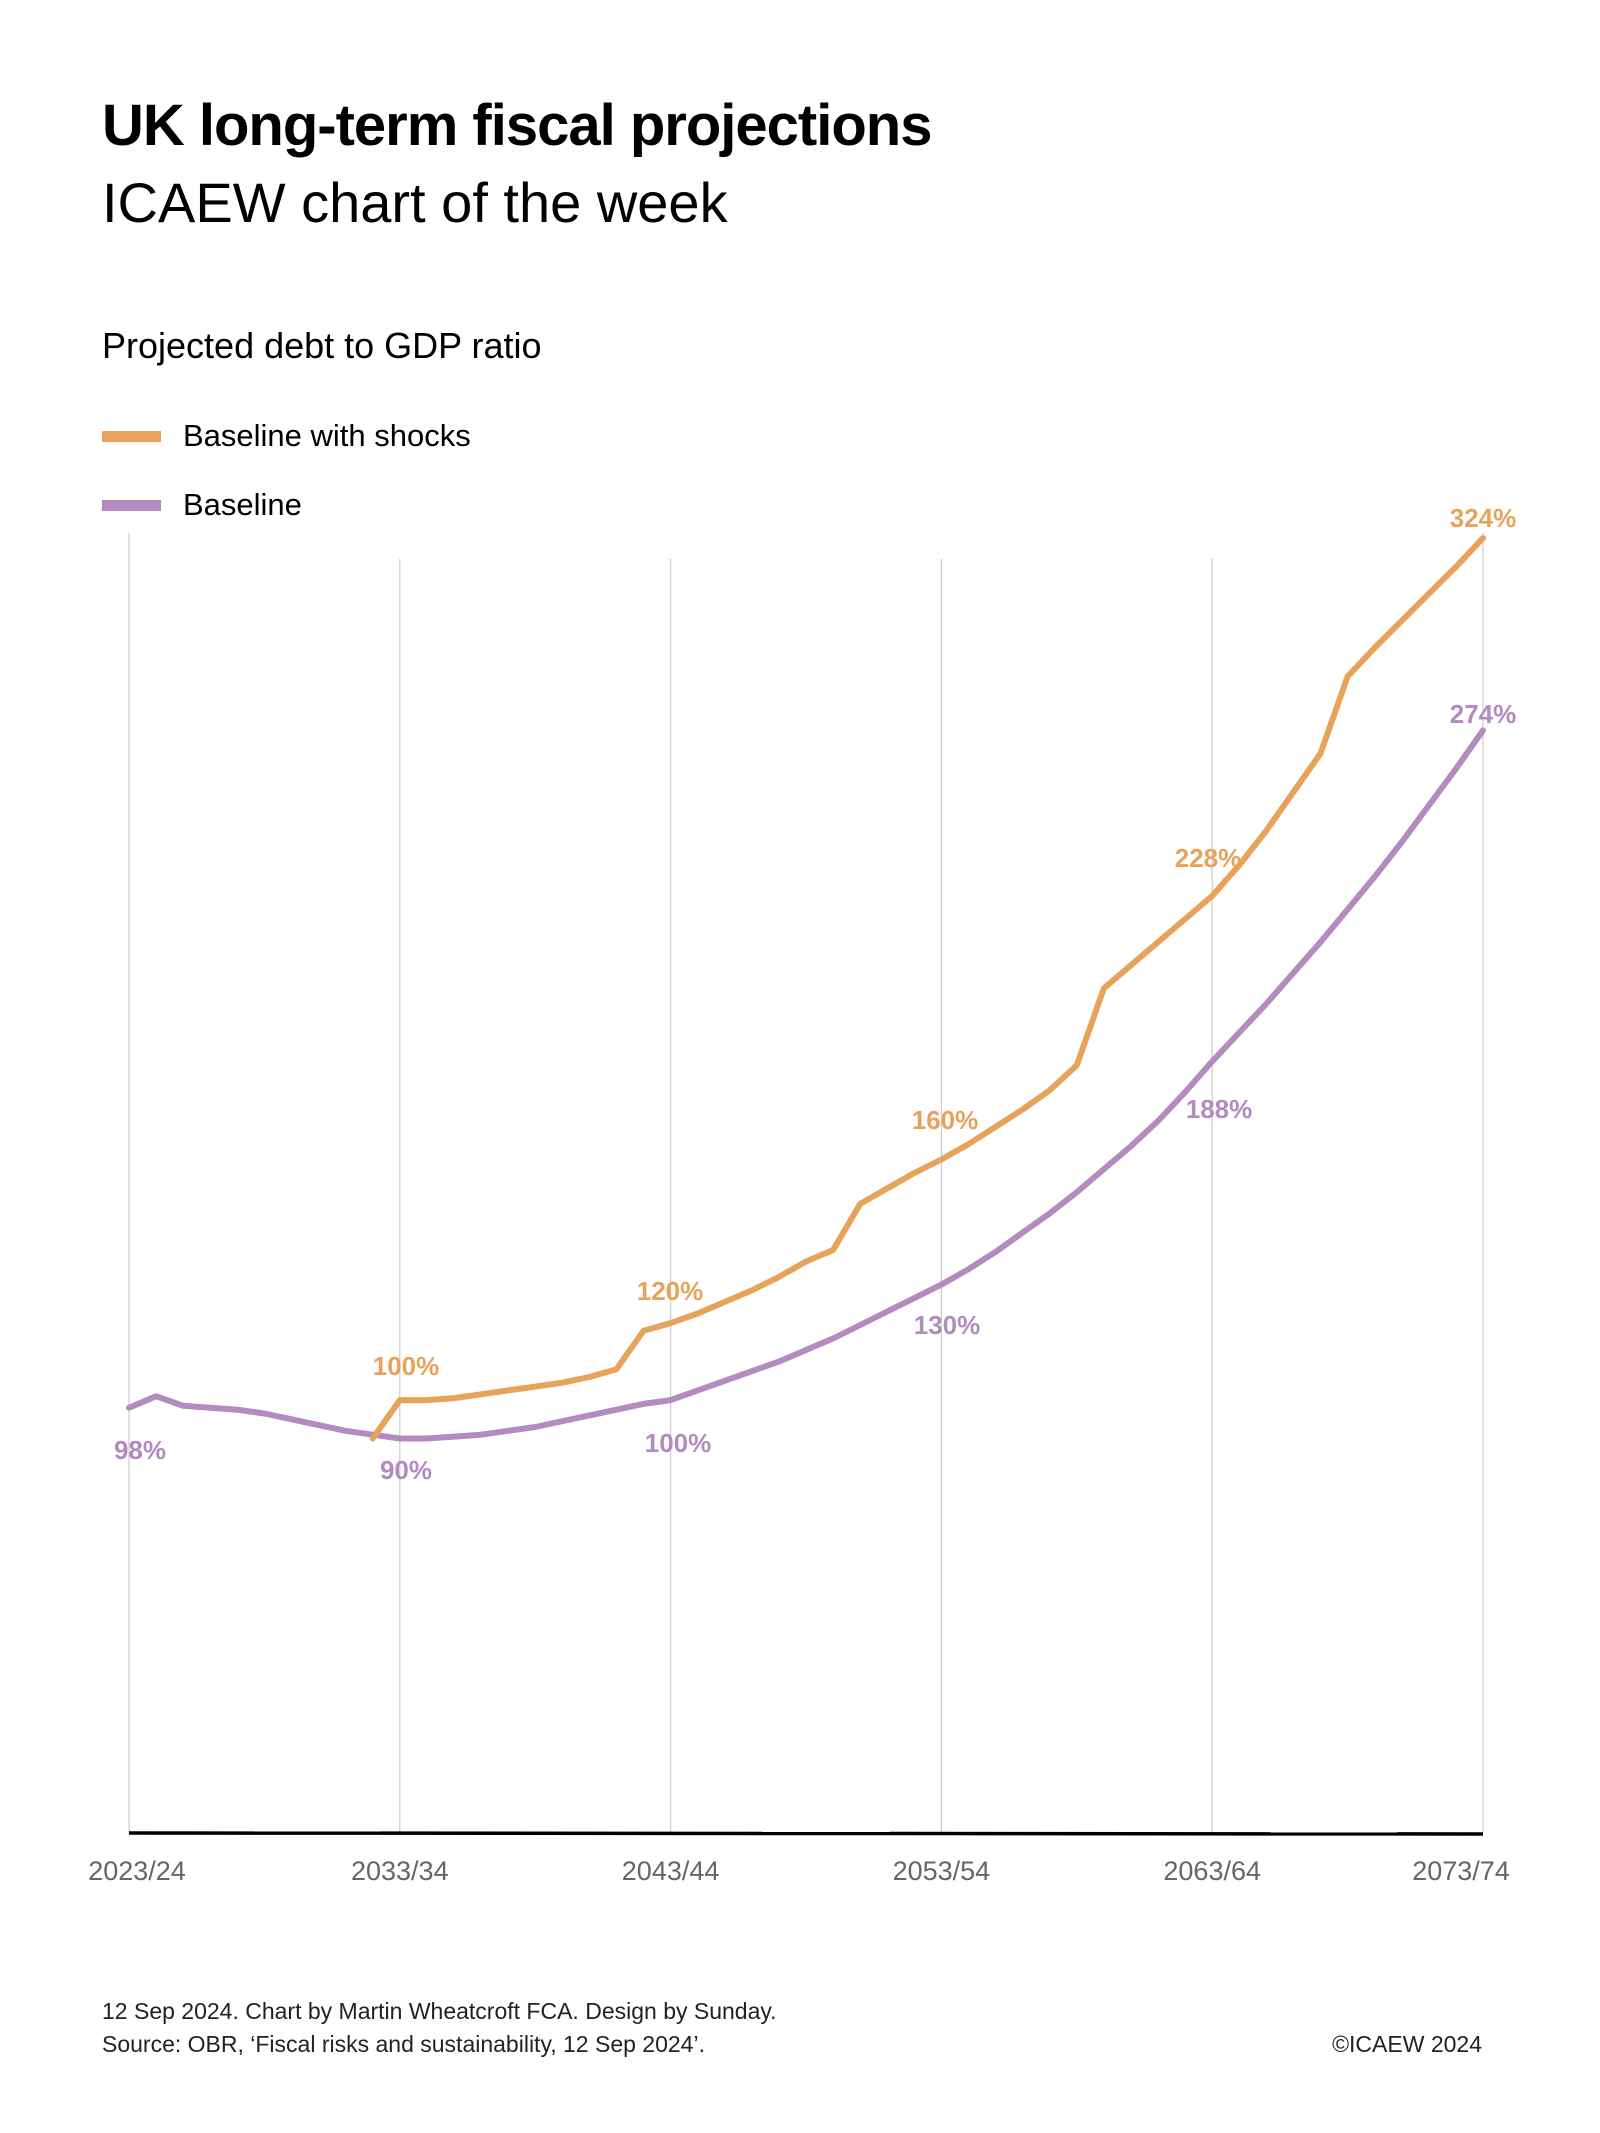 This screenshot has height=2133, width=1600. What do you see at coordinates (1212, 1871) in the screenshot?
I see `x-tick-label: 2063/64` at bounding box center [1212, 1871].